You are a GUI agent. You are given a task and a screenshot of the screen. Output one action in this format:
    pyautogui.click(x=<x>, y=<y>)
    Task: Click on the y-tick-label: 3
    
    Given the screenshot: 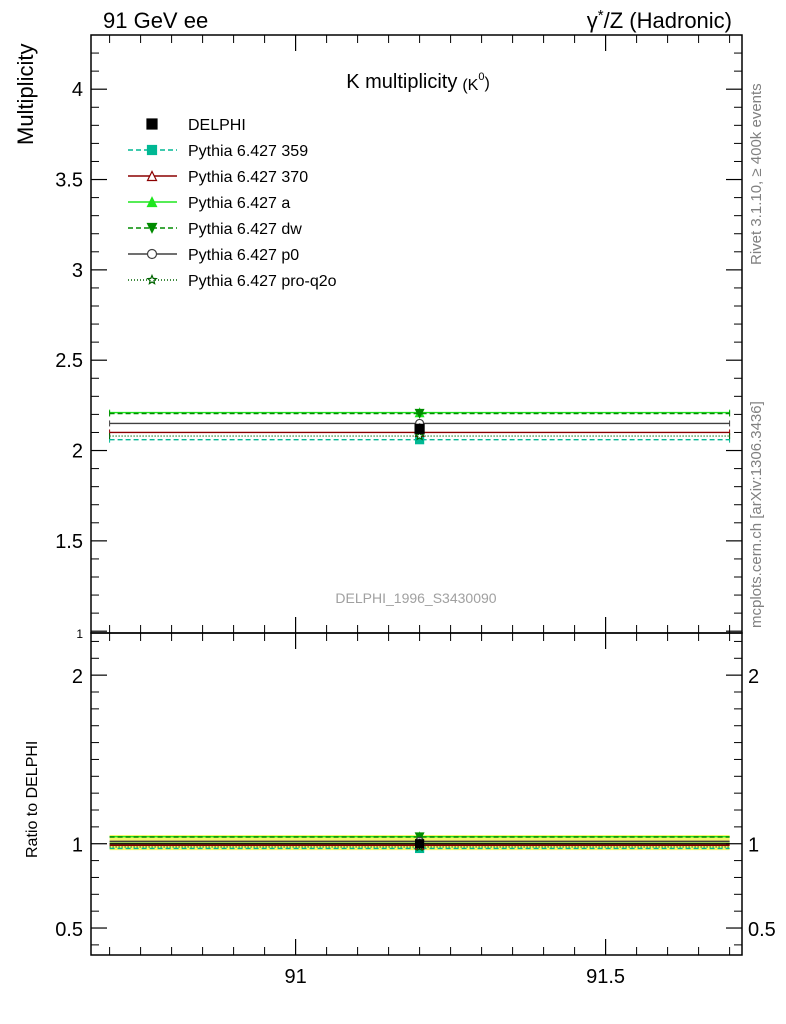 What is the action you would take?
    pyautogui.click(x=77, y=271)
    